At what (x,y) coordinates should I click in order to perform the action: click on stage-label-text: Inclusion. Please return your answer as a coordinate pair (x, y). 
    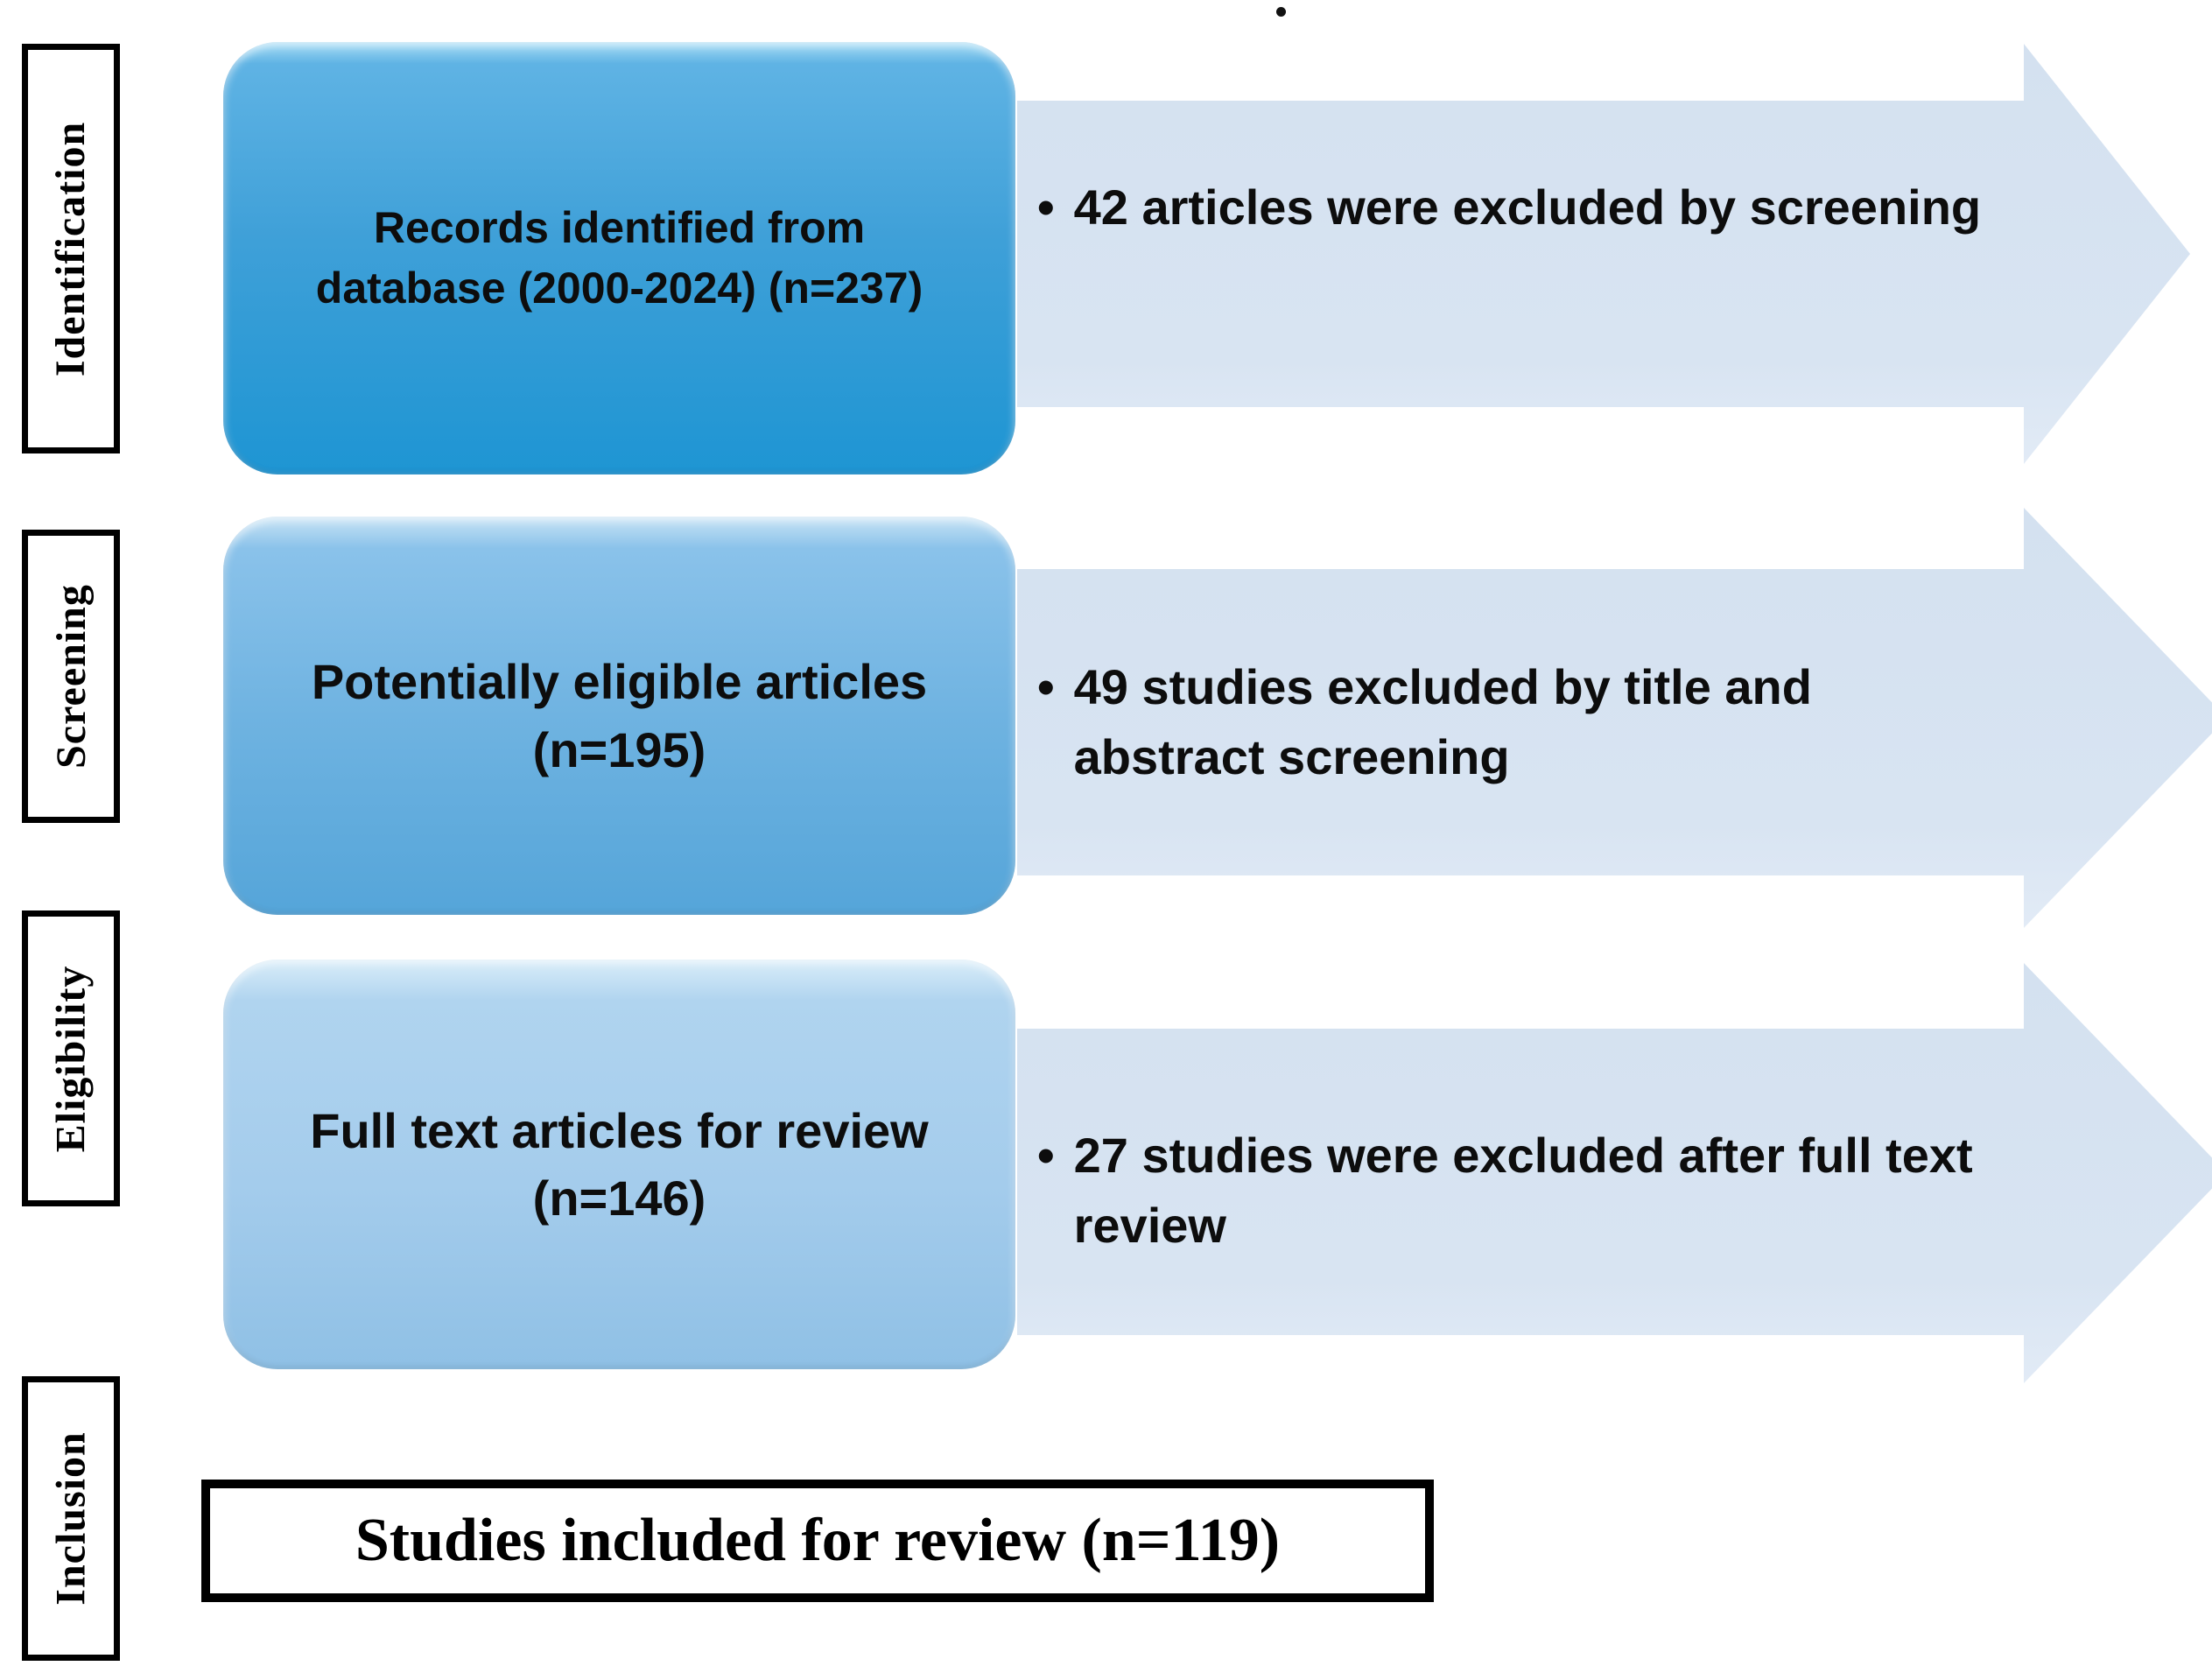
    Looking at the image, I should click on (71, 1518).